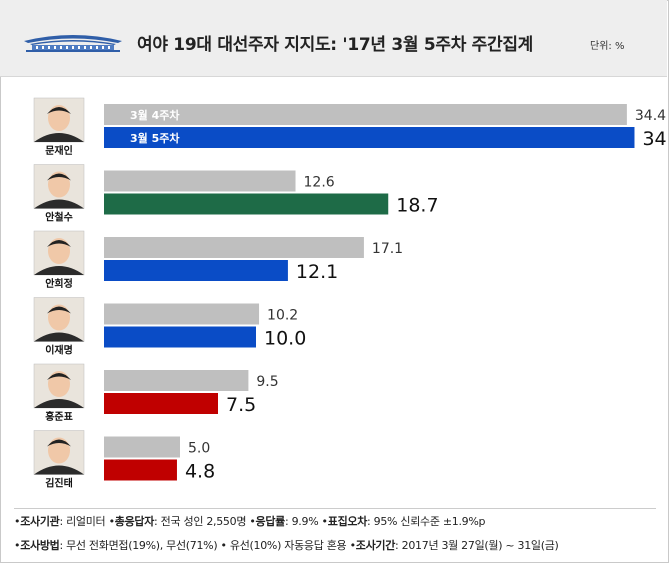 The height and width of the screenshot is (563, 669). What do you see at coordinates (285, 339) in the screenshot?
I see `value-label-current-week: 10.0` at bounding box center [285, 339].